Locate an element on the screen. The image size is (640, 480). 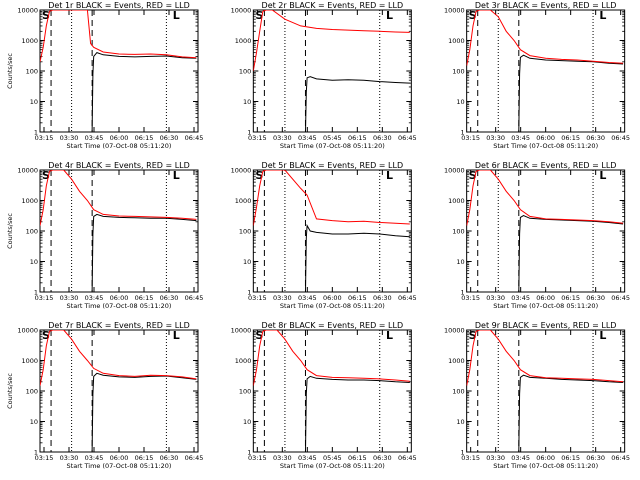
panel-title: Det 6r BLACK = Events, RED = LLD is located at coordinates (546, 165).